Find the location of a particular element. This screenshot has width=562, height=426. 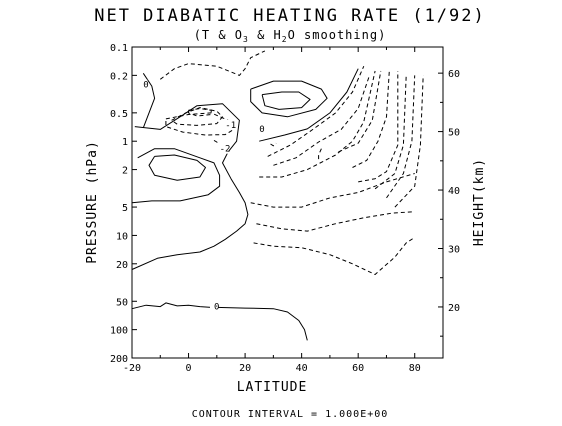

y2-axis-label: HEIGHT(km) is located at coordinates (479, 202).